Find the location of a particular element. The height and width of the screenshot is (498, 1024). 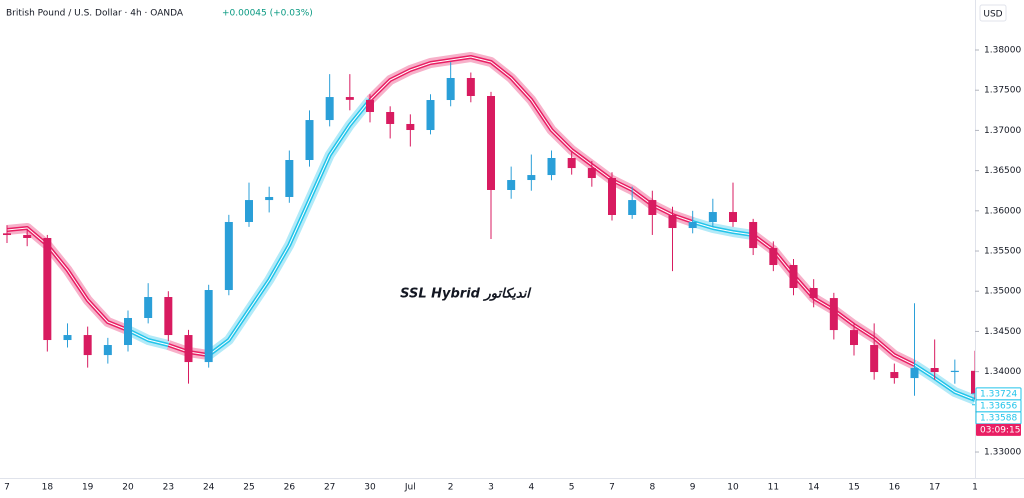

annotation: SSL Hybrid اندیکاتور is located at coordinates (466, 294).